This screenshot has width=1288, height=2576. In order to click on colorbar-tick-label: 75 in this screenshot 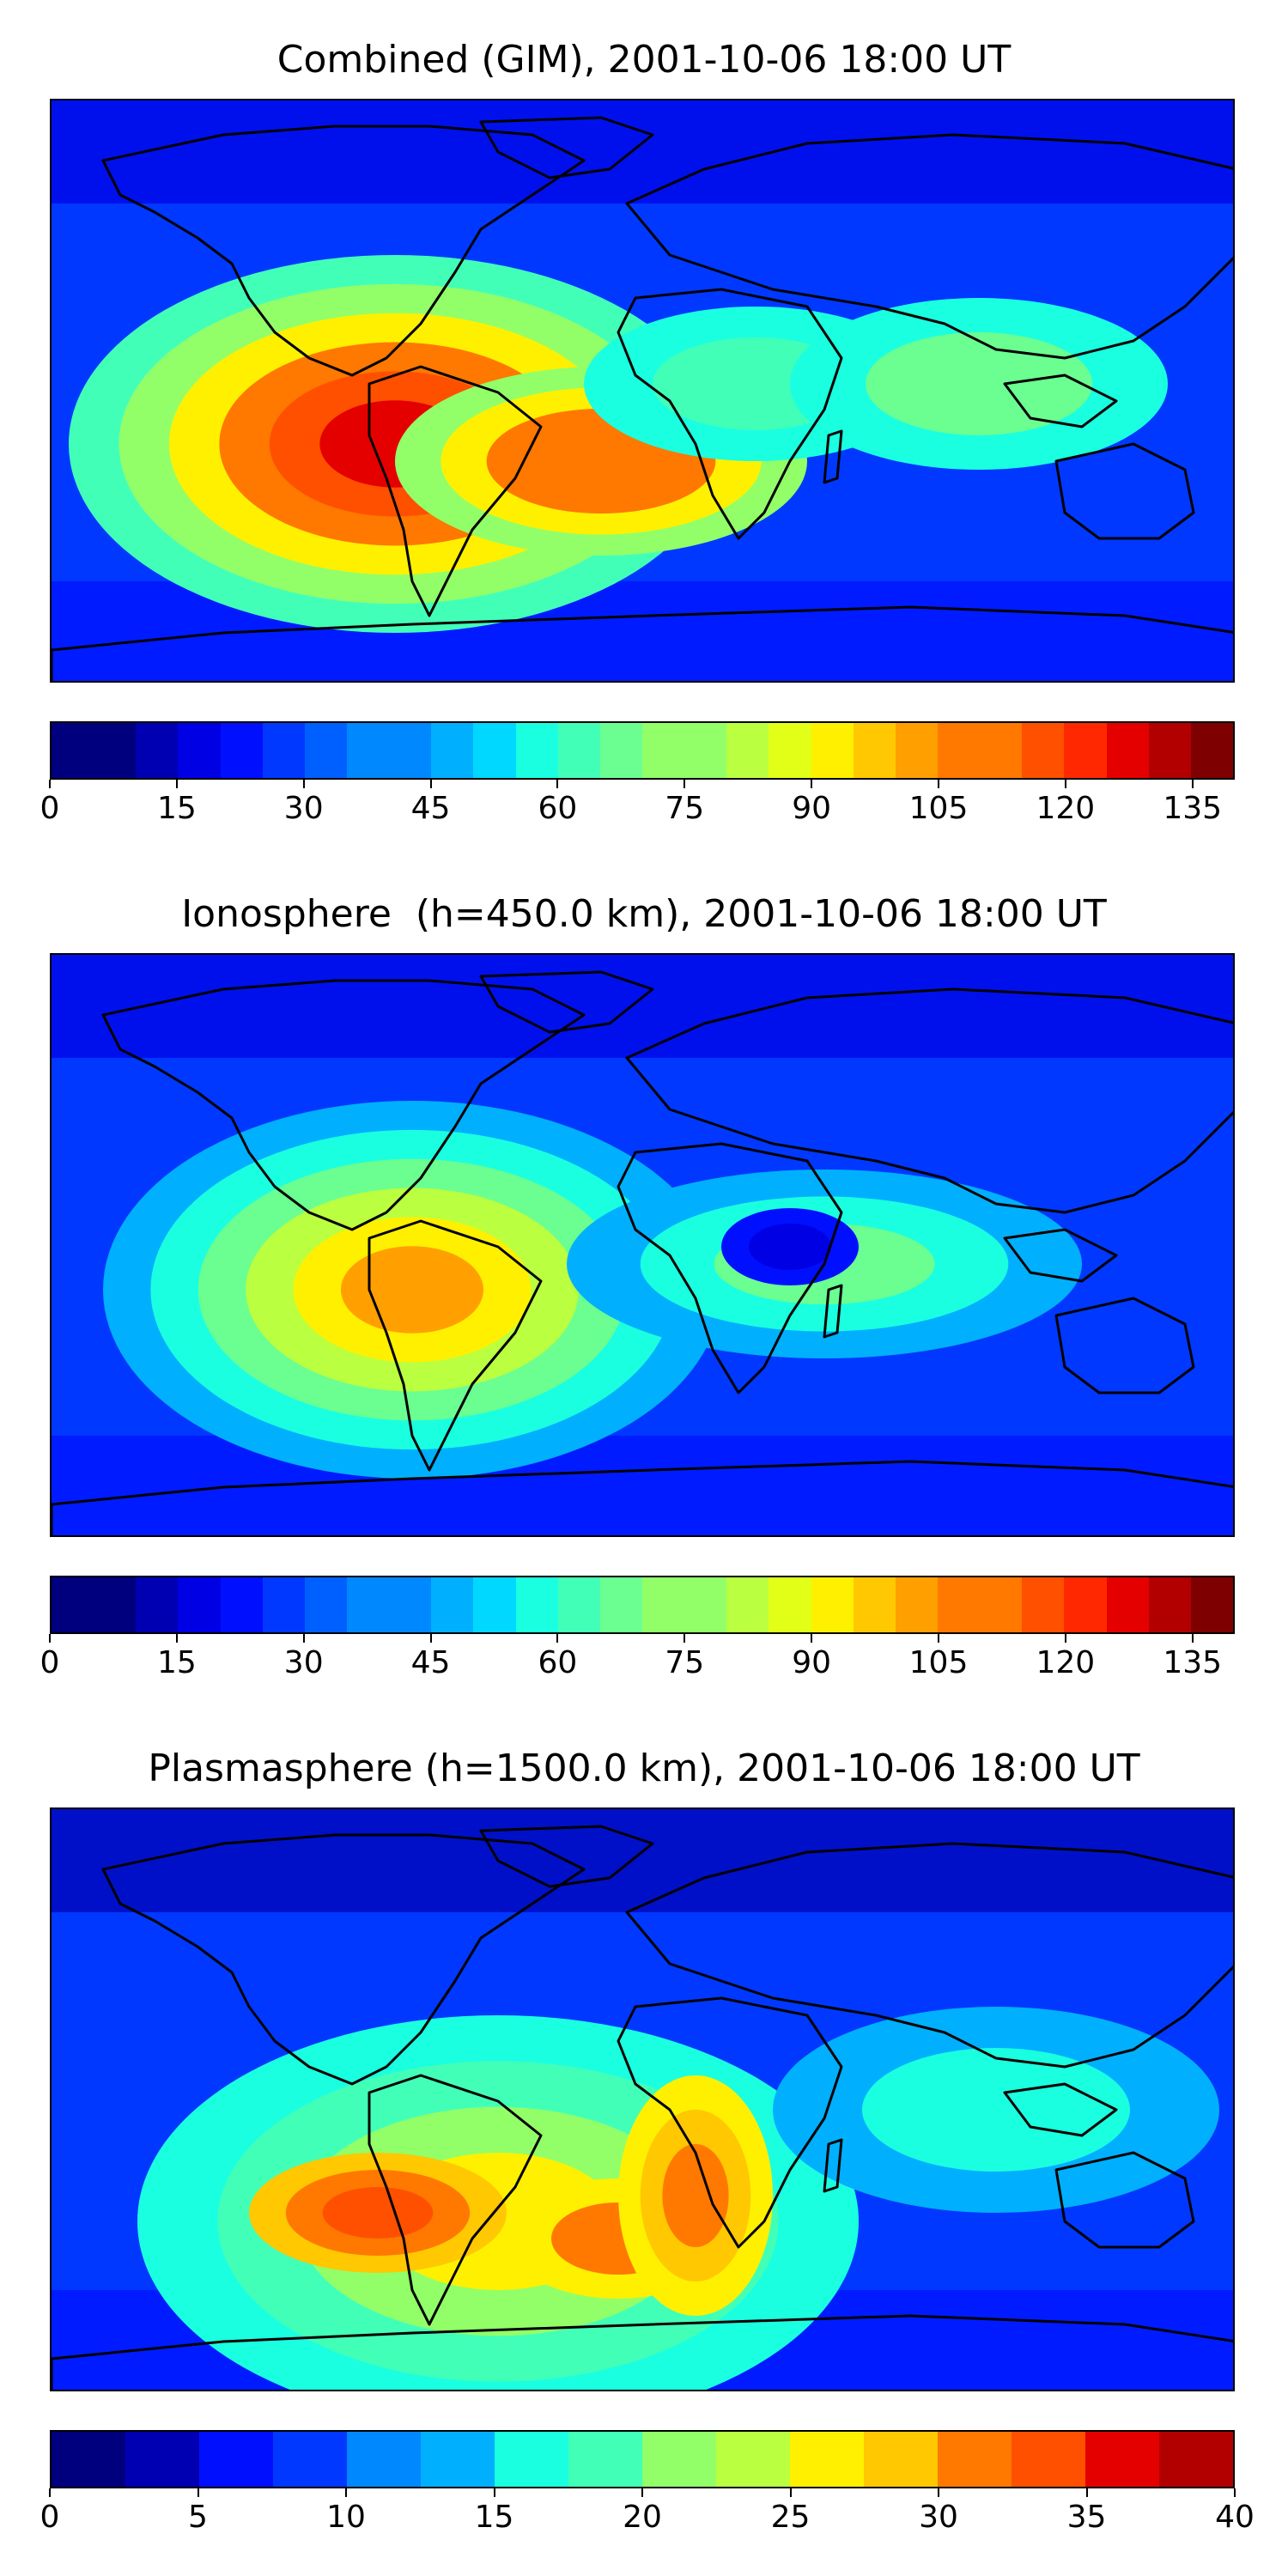, I will do `click(685, 808)`.